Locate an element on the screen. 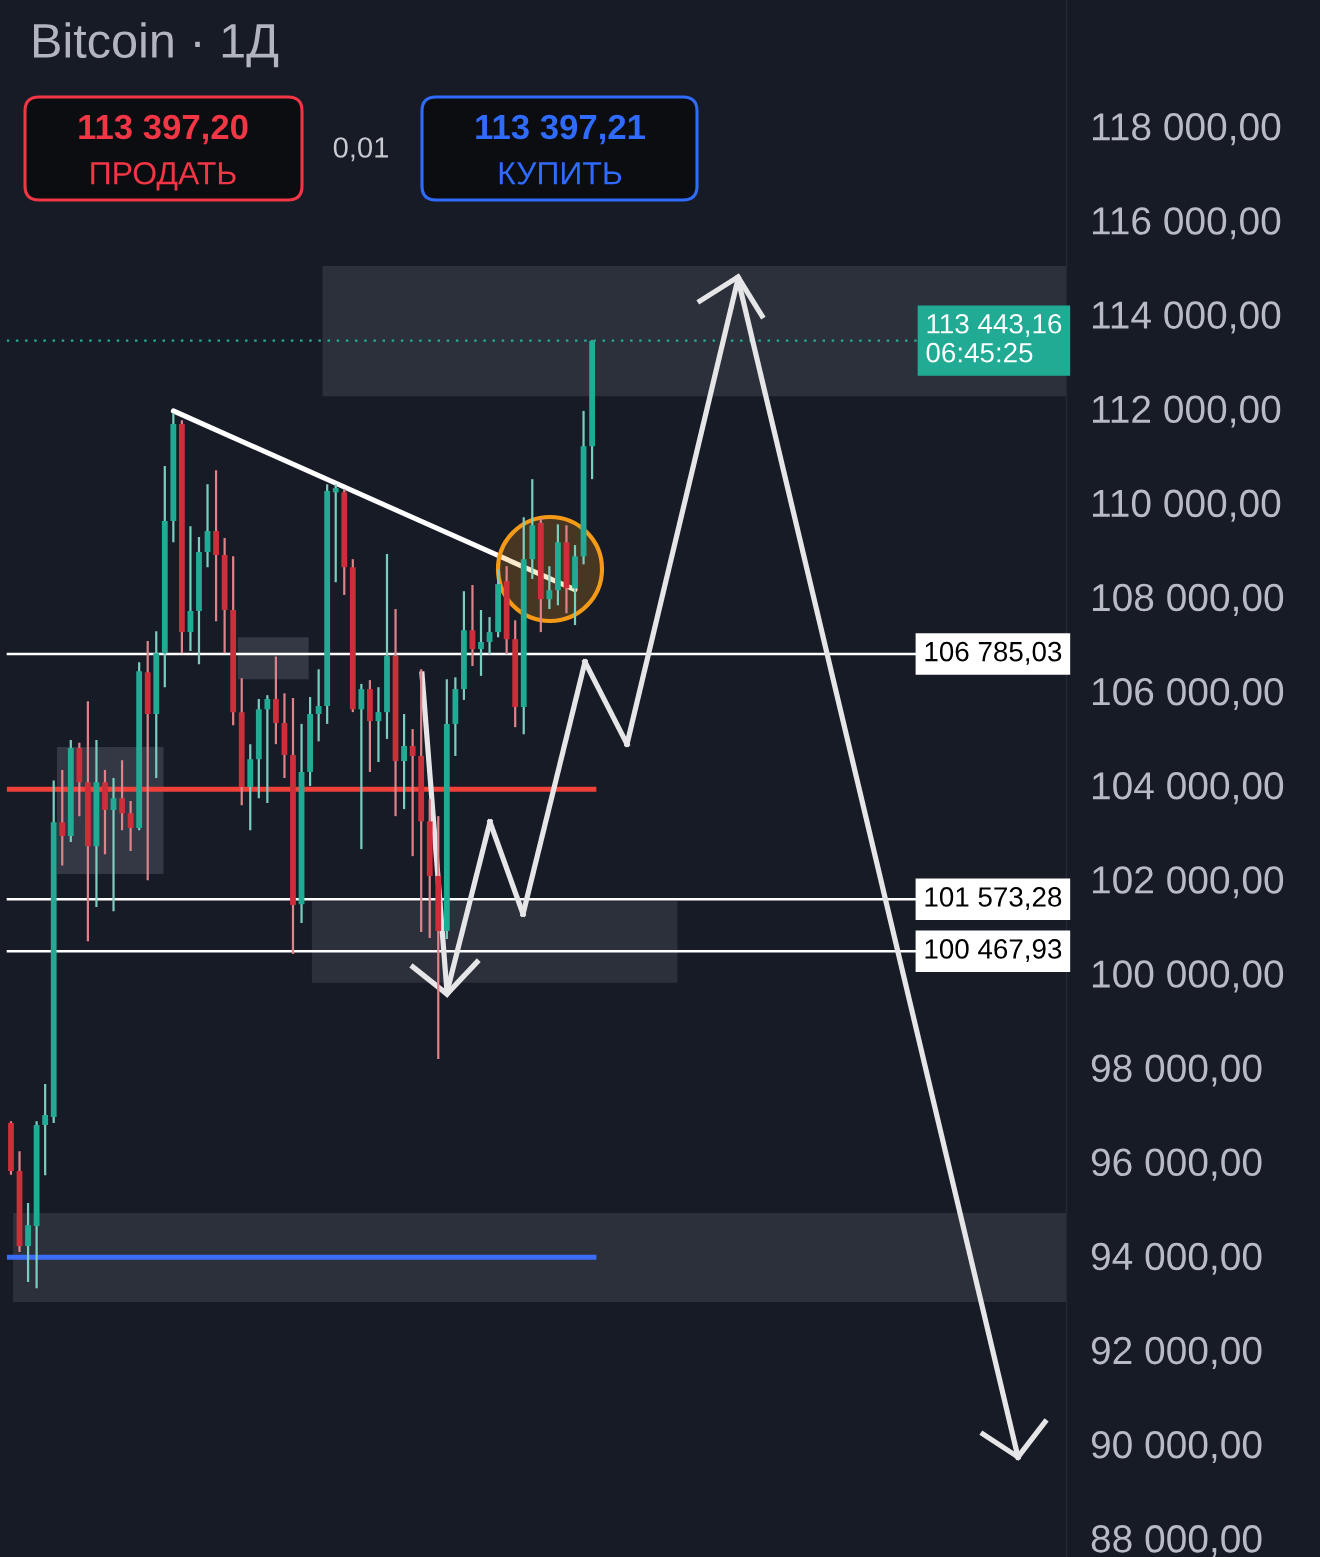 This screenshot has width=1320, height=1557. y-tick-label: 90 000,00 is located at coordinates (1176, 1447).